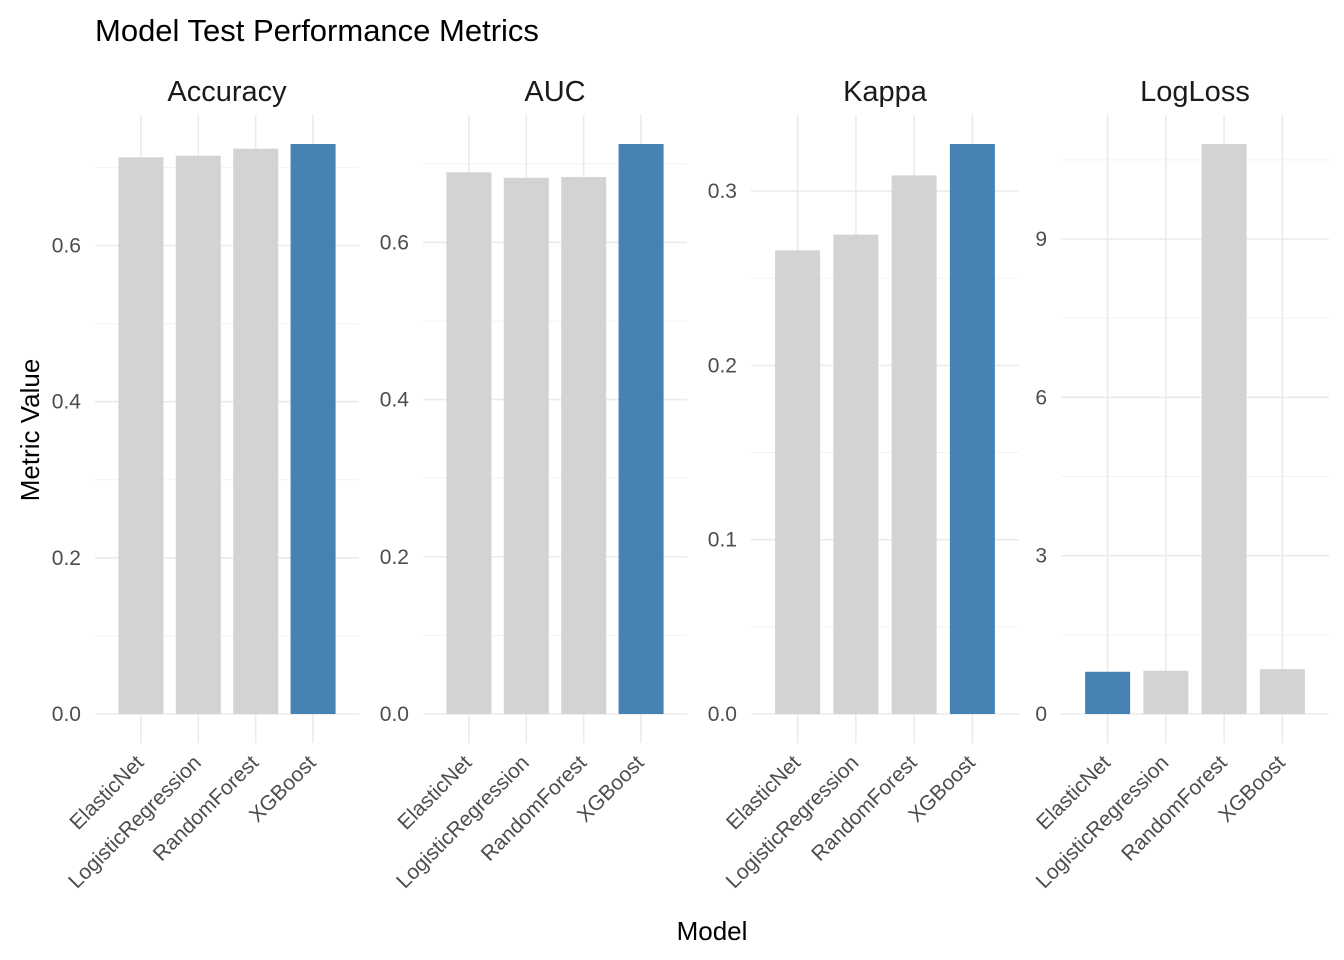 This screenshot has width=1344, height=960. What do you see at coordinates (1195, 92) in the screenshot?
I see `facet-label-logloss: LogLoss` at bounding box center [1195, 92].